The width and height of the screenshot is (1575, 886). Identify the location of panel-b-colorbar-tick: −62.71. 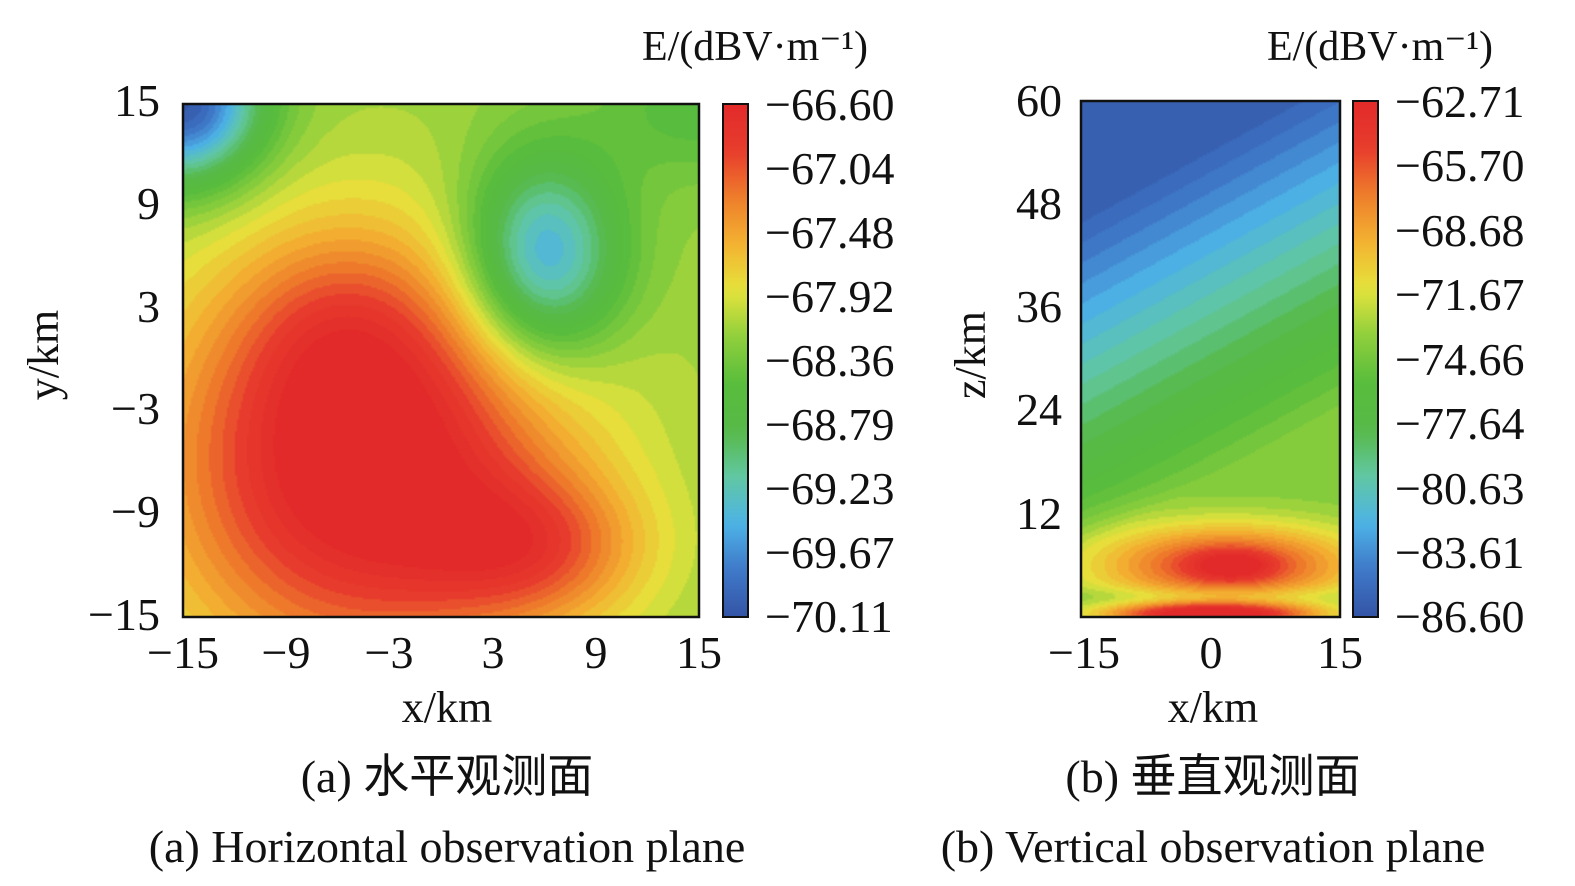
(1459, 101).